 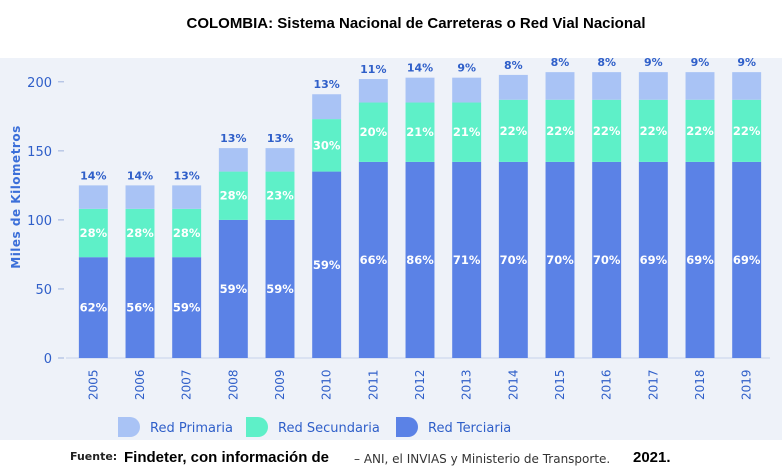 I want to click on data-label-secundaria: 23%, so click(x=280, y=196).